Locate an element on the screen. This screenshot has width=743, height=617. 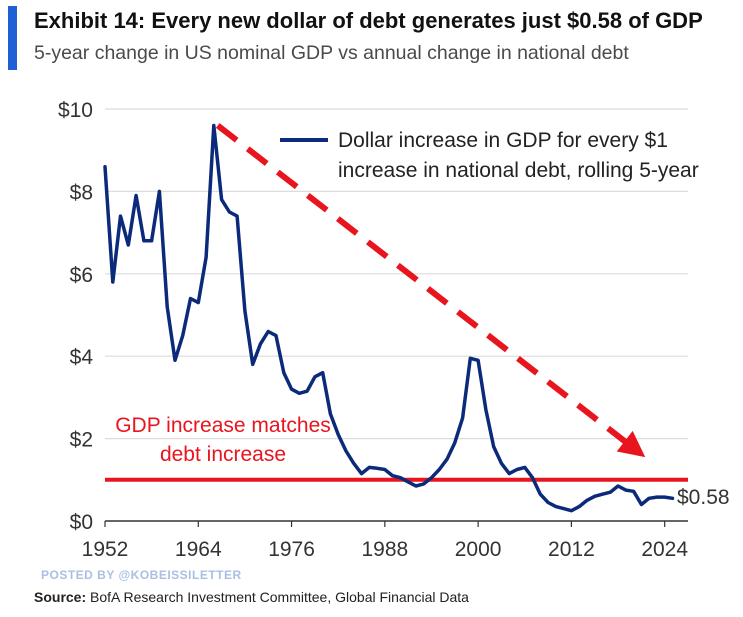
y-tick-label: $4 is located at coordinates (82, 357).